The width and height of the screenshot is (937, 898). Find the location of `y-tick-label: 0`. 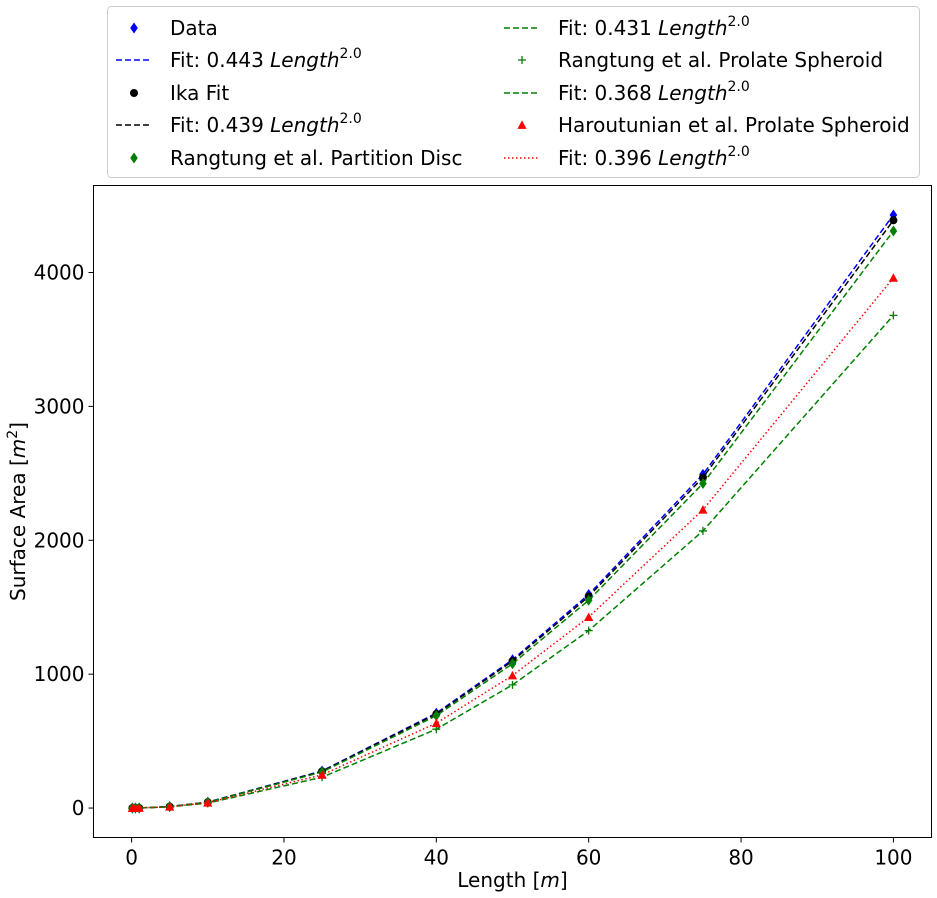

y-tick-label: 0 is located at coordinates (78, 808).